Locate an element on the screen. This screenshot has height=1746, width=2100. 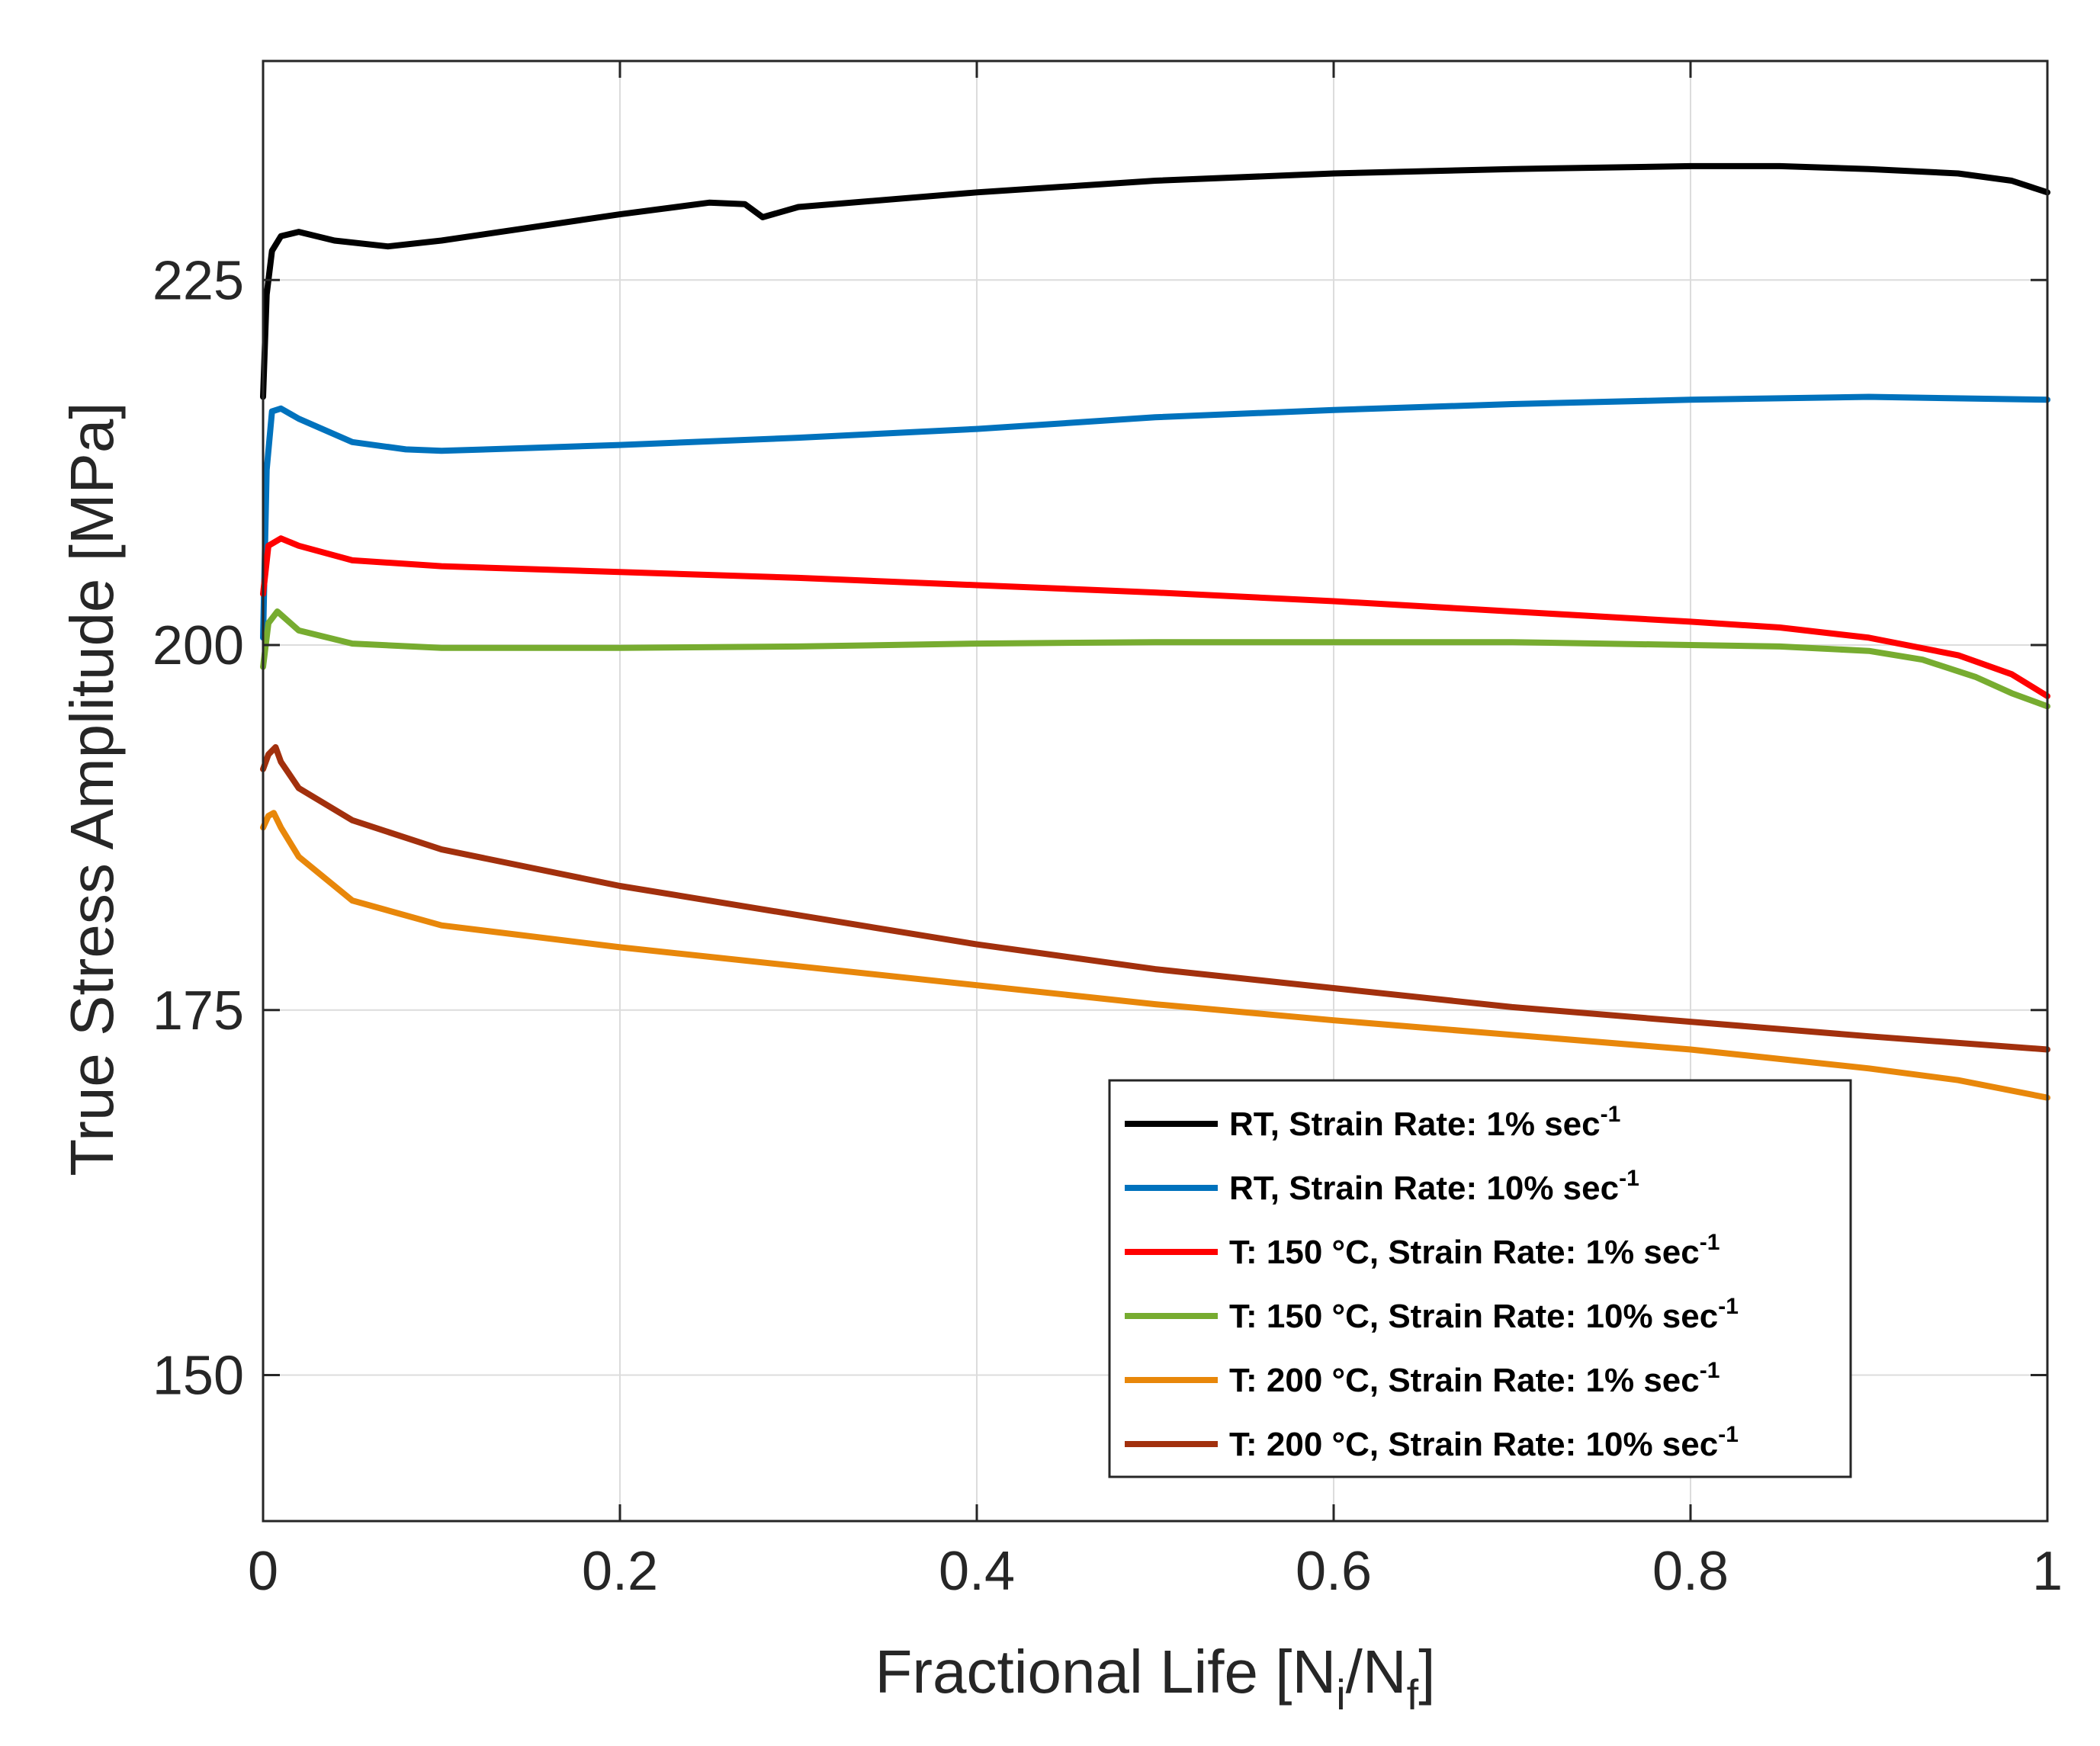
y-tick-label: 200 is located at coordinates (198, 645).